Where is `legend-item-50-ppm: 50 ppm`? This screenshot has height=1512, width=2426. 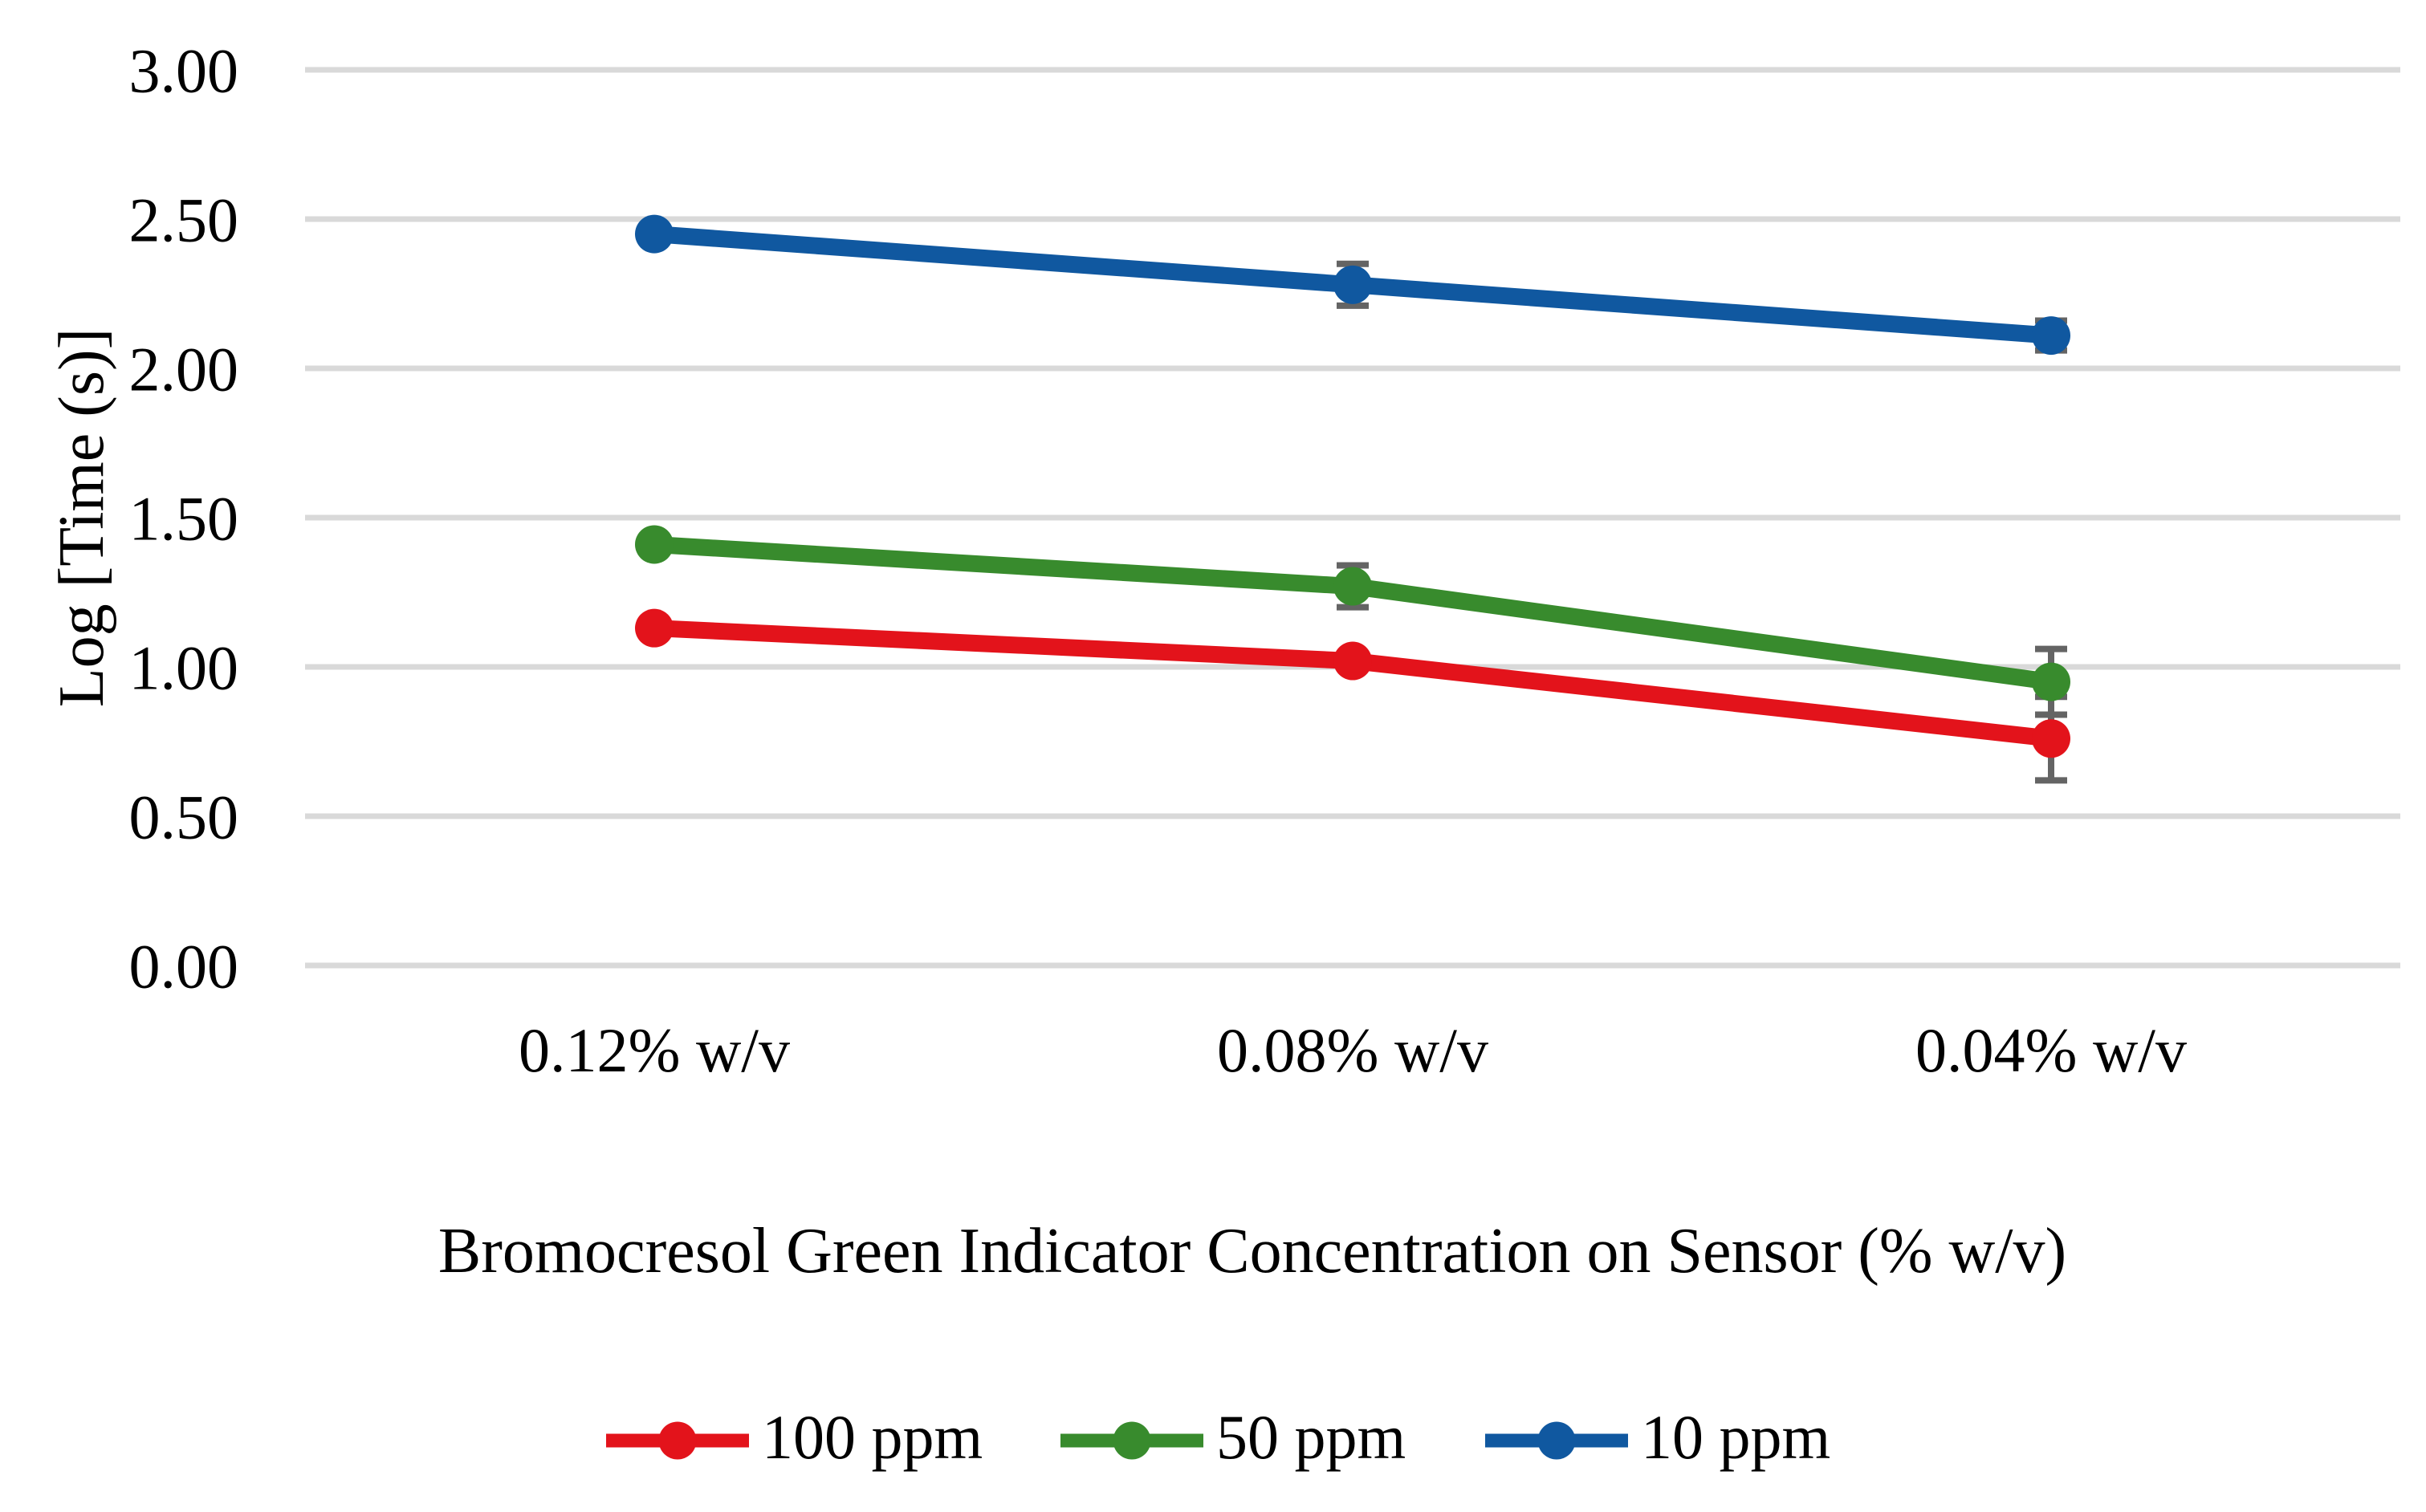
legend-item-50-ppm: 50 ppm is located at coordinates (1233, 1437).